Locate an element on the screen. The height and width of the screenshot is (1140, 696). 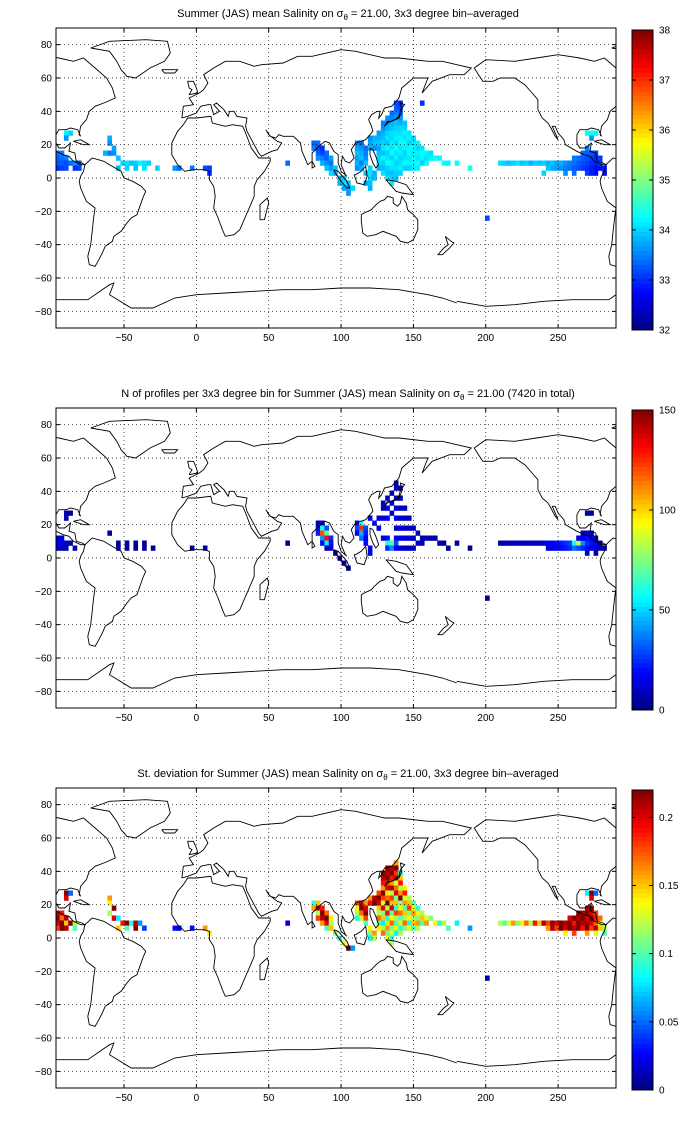
x-tick-label: −50 is located at coordinates (124, 718).